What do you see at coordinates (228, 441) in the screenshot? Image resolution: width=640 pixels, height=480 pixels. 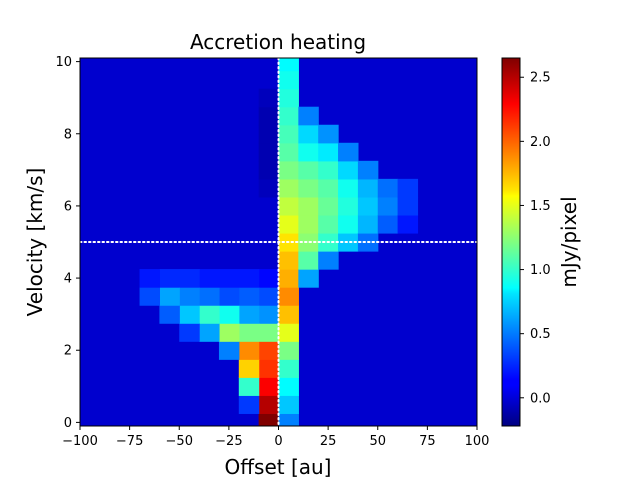 I see `x-tick-label: −25` at bounding box center [228, 441].